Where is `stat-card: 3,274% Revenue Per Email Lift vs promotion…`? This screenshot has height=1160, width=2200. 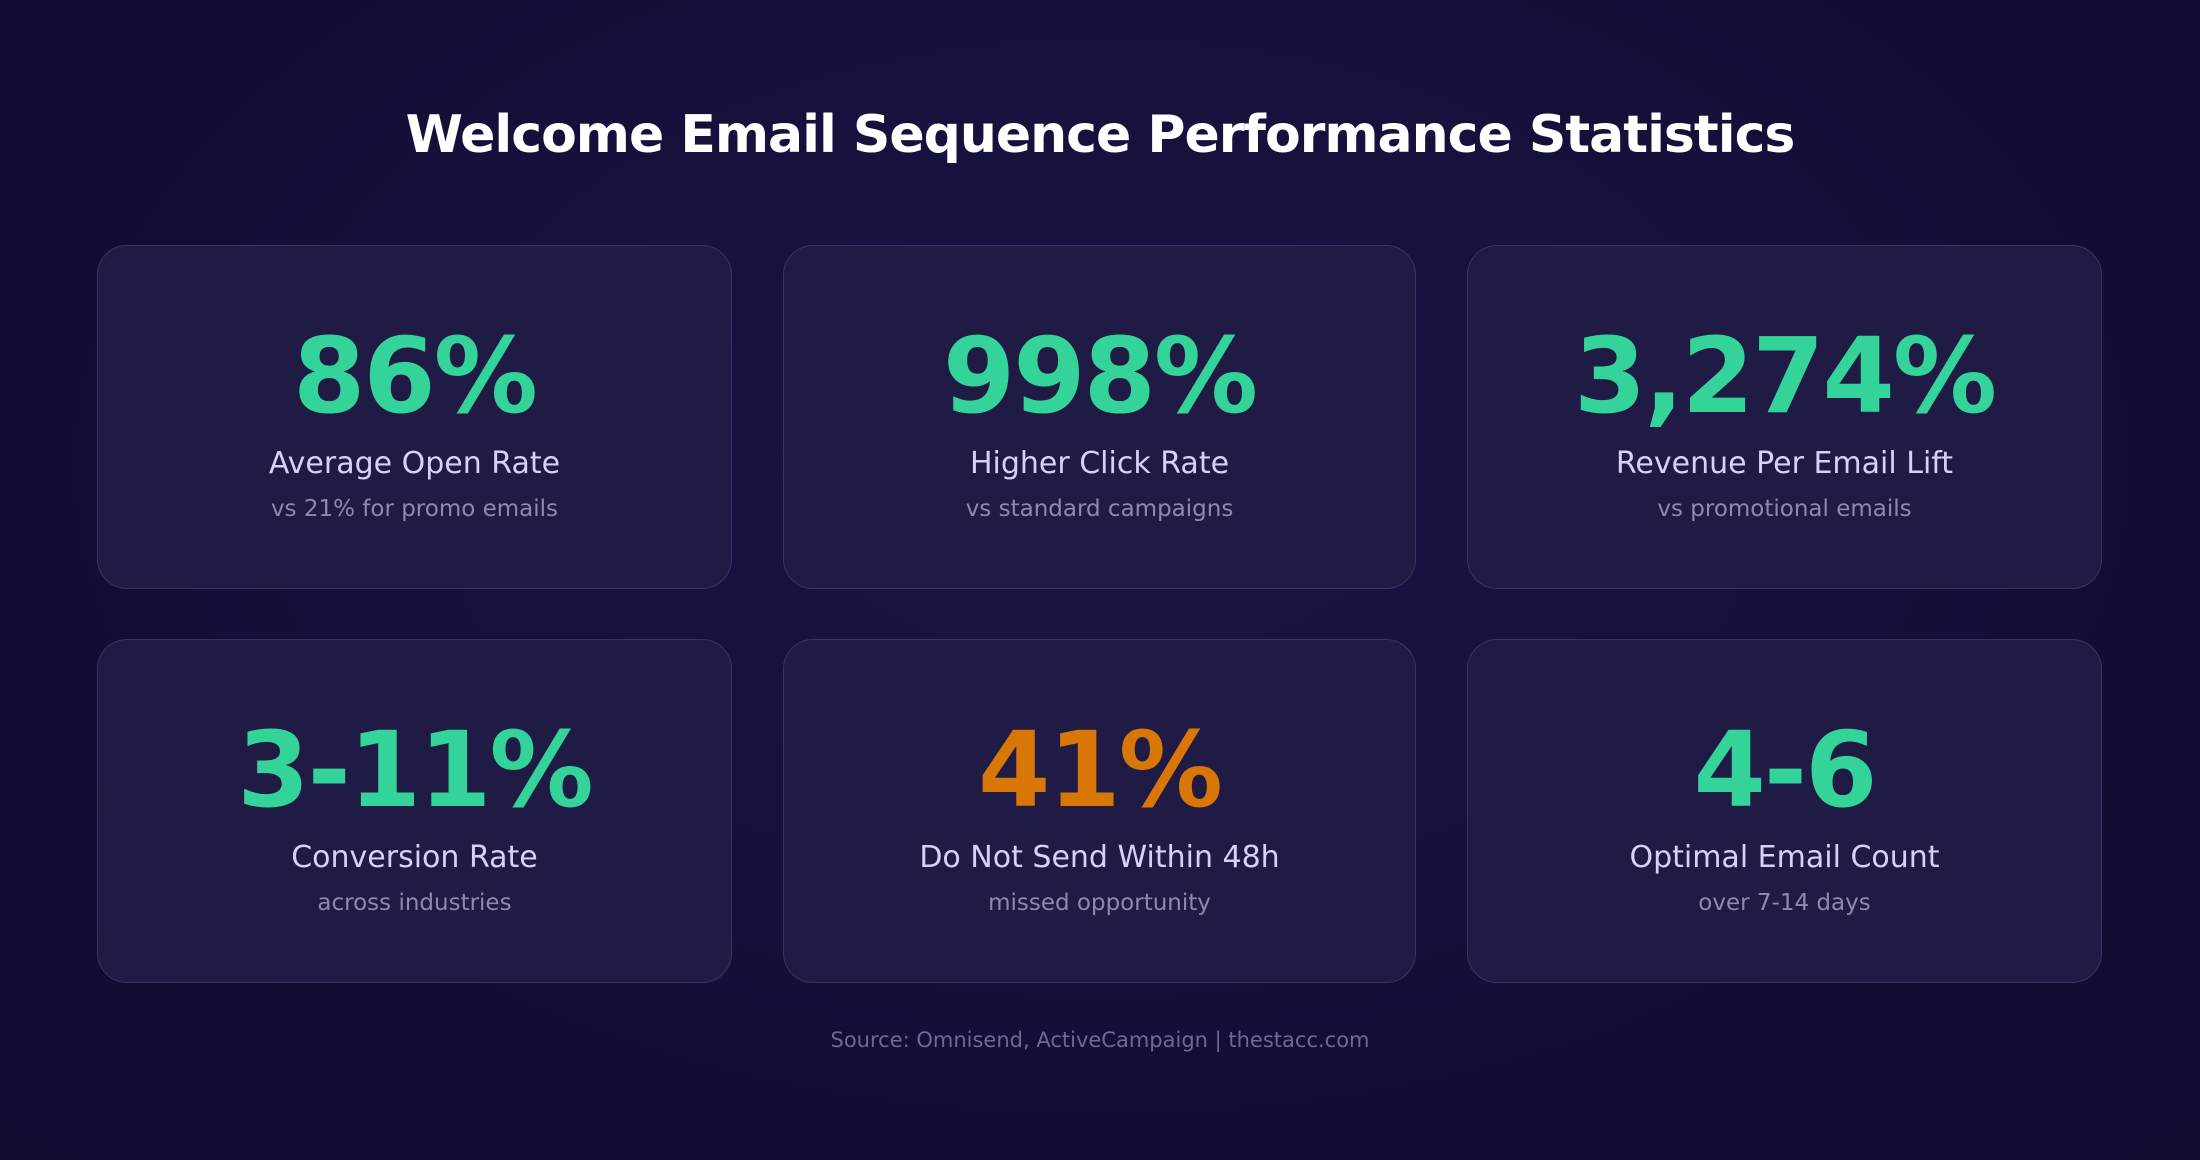
stat-card: 3,274% Revenue Per Email Lift vs promotion… is located at coordinates (1784, 417).